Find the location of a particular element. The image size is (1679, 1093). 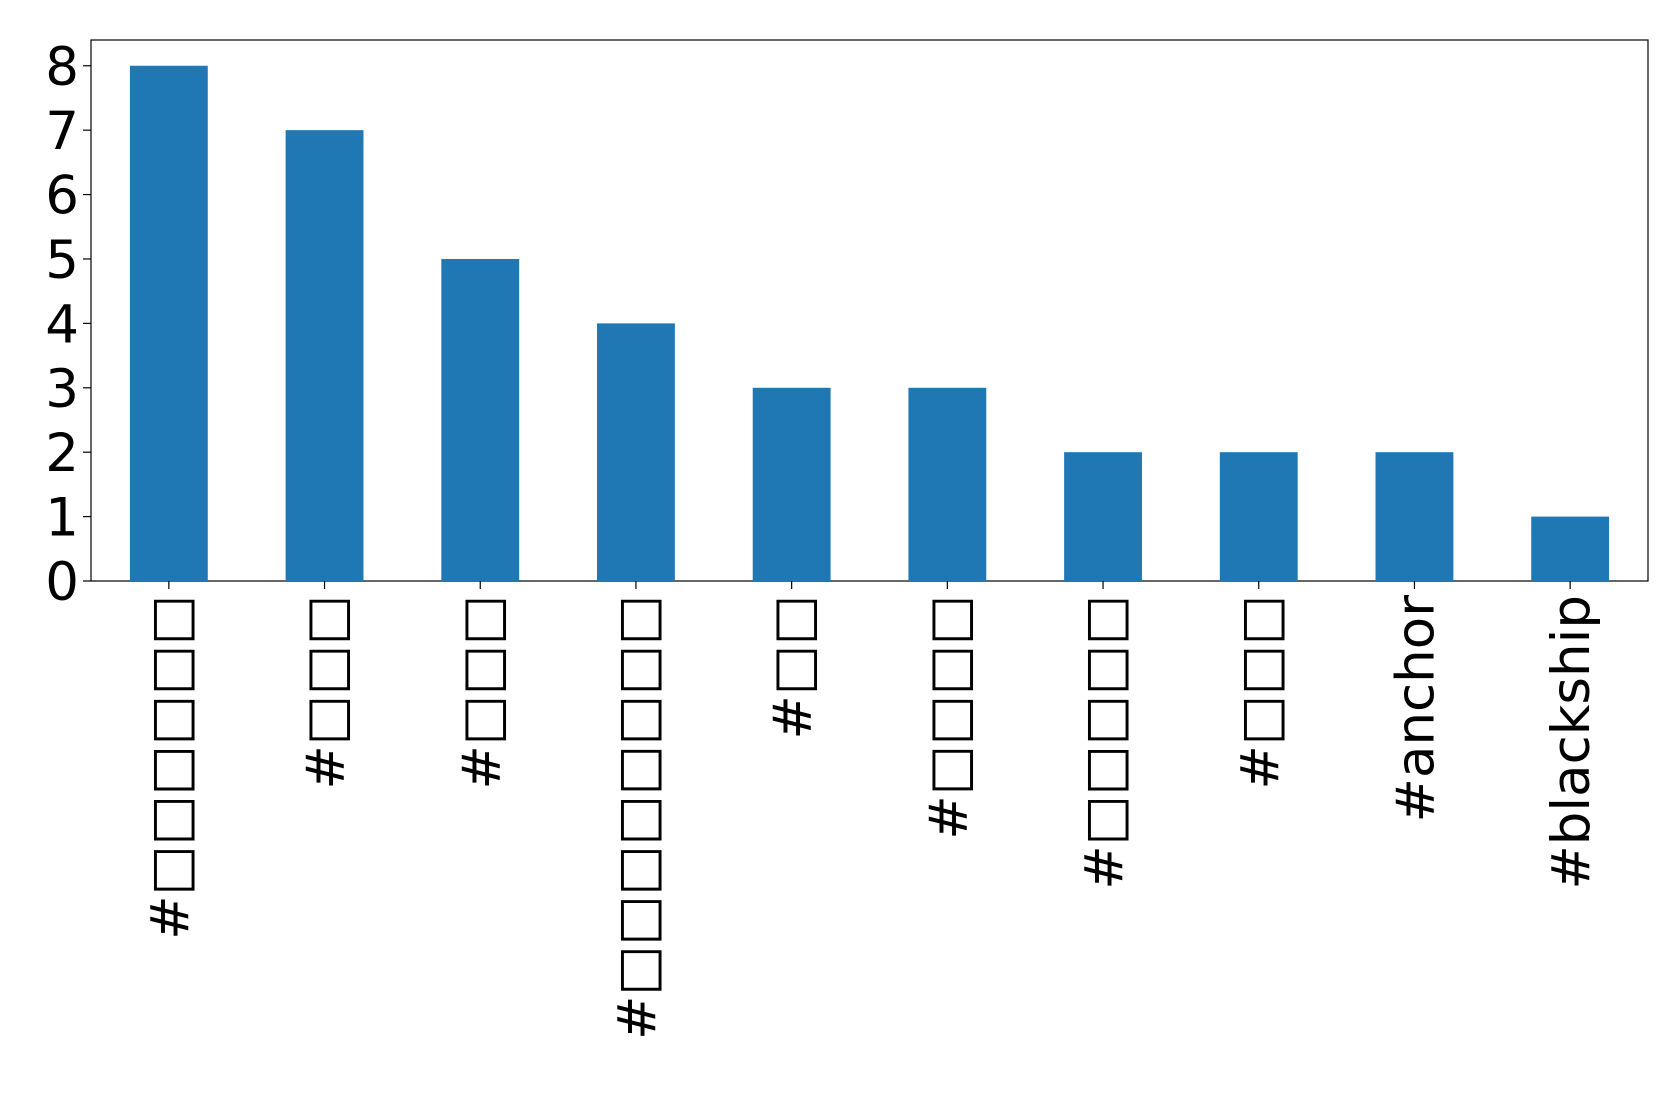

x-tick-label: #anchor is located at coordinates (1415, 709).